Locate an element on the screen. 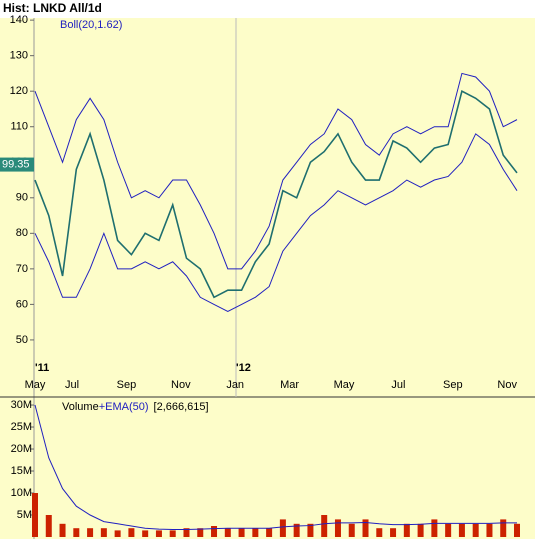 The width and height of the screenshot is (535, 539). y-tick-label: 120 is located at coordinates (19, 91).